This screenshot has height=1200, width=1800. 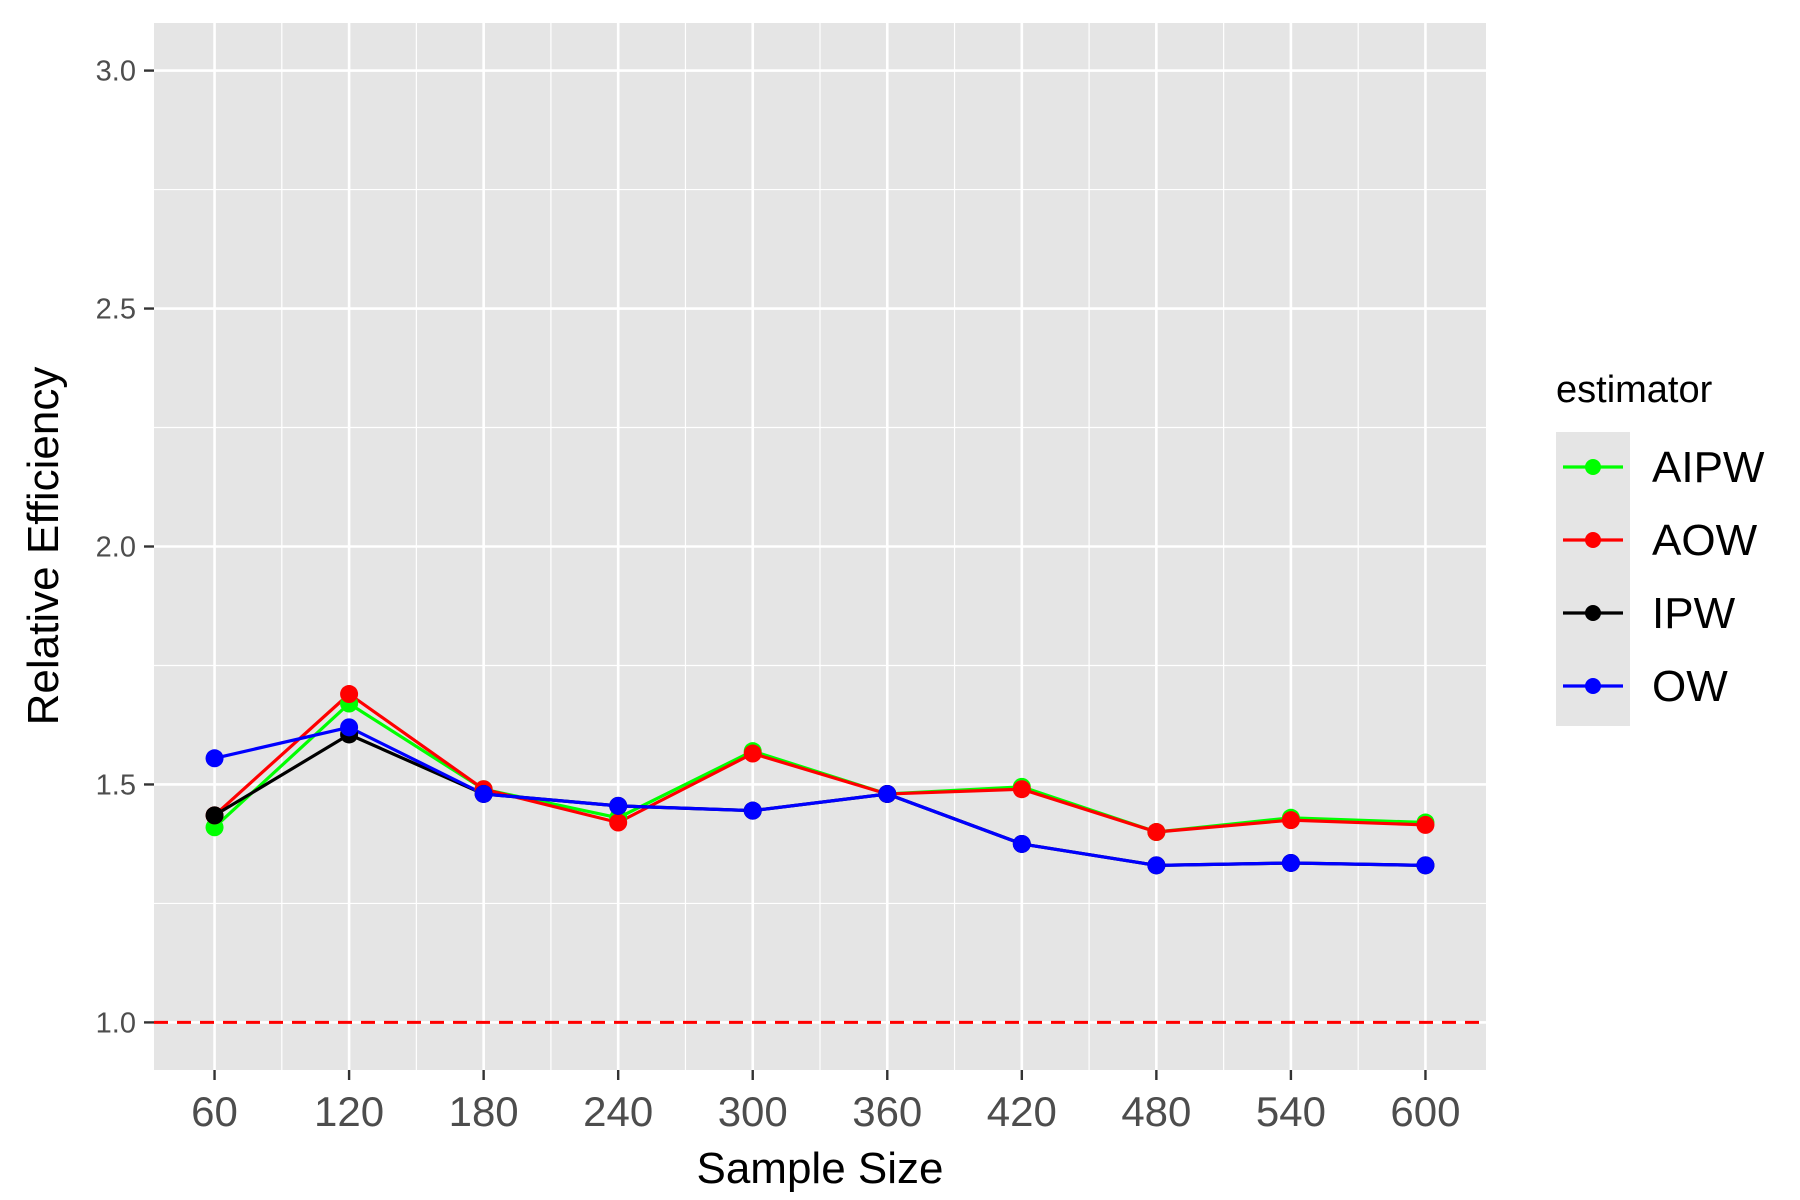 I want to click on x-axis: 60 120 180 240 300 360 420 480 540 600, so click(x=825, y=1102).